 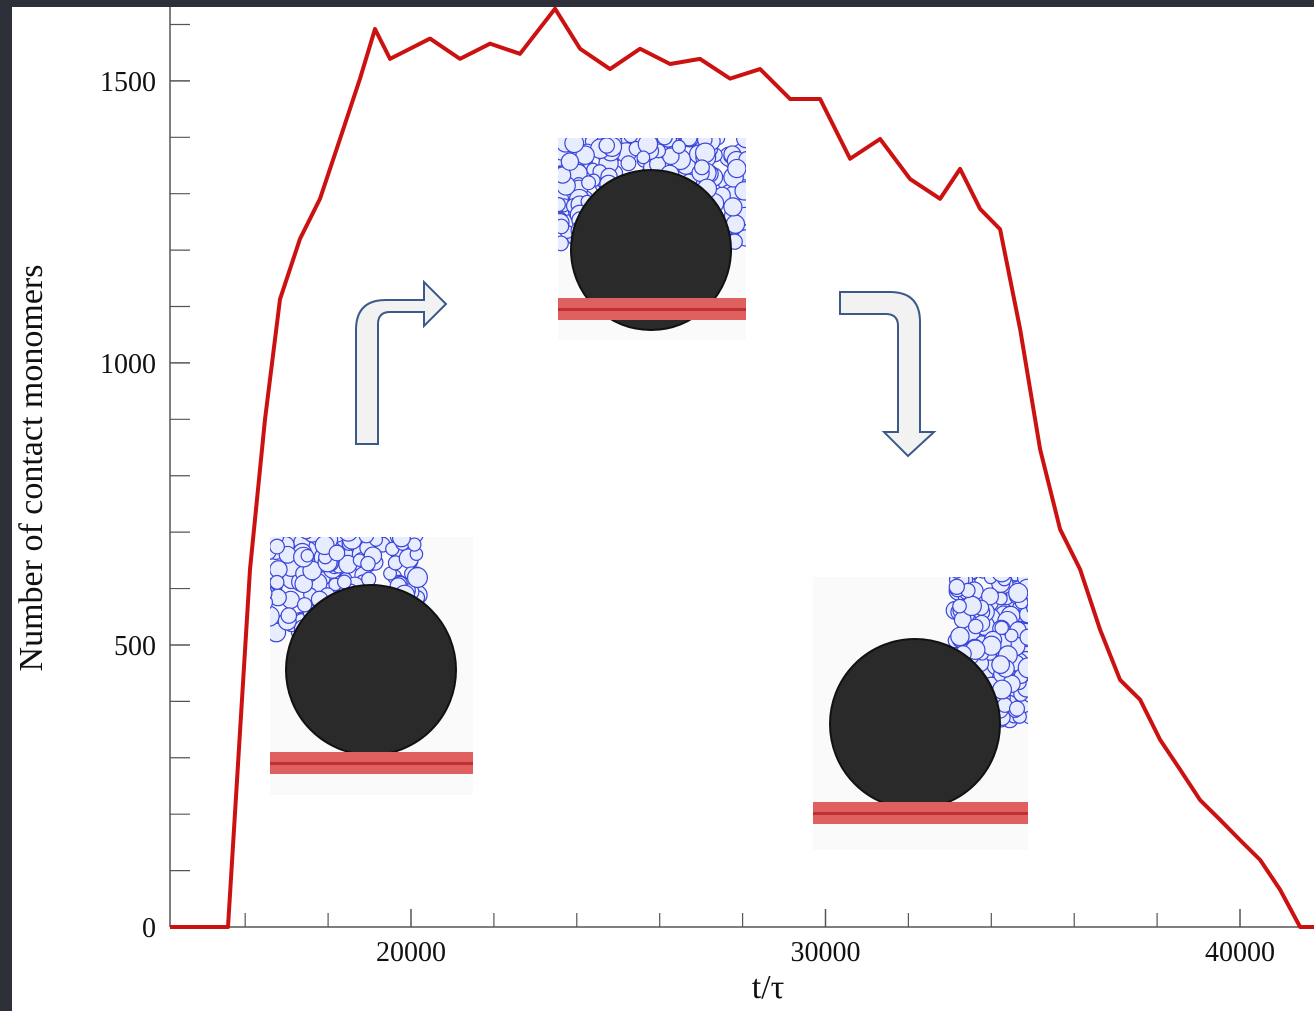 I want to click on y-tick-label: 0, so click(x=149, y=928).